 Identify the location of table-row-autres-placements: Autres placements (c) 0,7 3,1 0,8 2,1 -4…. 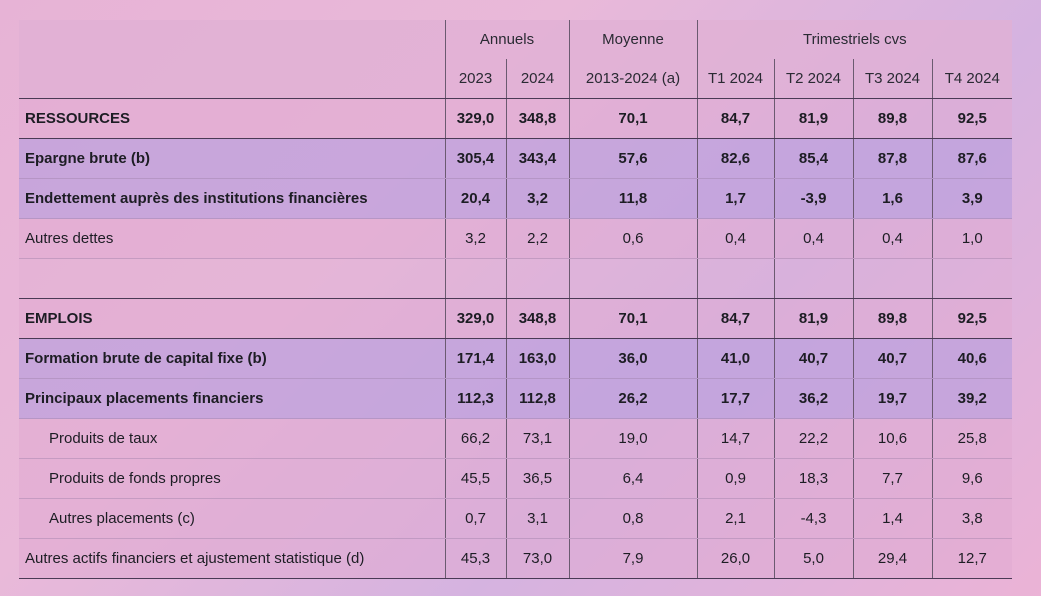
(516, 518).